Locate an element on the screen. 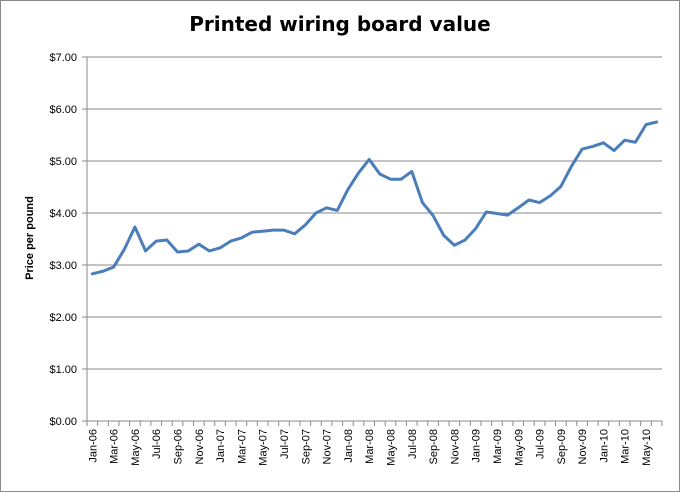 The height and width of the screenshot is (492, 680). y-tick-label: $7.00 is located at coordinates (63, 58).